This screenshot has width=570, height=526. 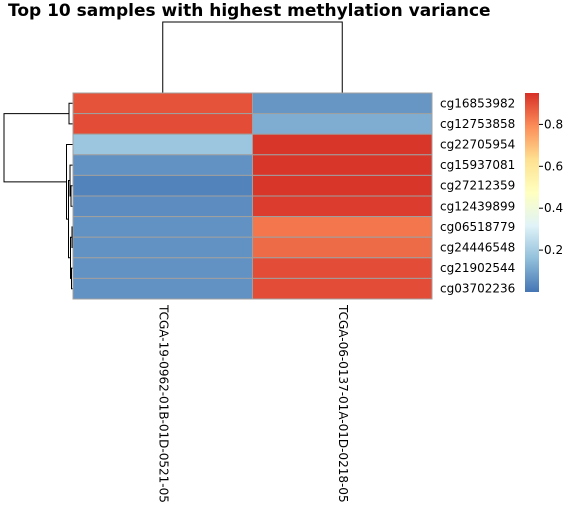 What do you see at coordinates (553, 208) in the screenshot?
I see `colorbar-tick-label: 0.4` at bounding box center [553, 208].